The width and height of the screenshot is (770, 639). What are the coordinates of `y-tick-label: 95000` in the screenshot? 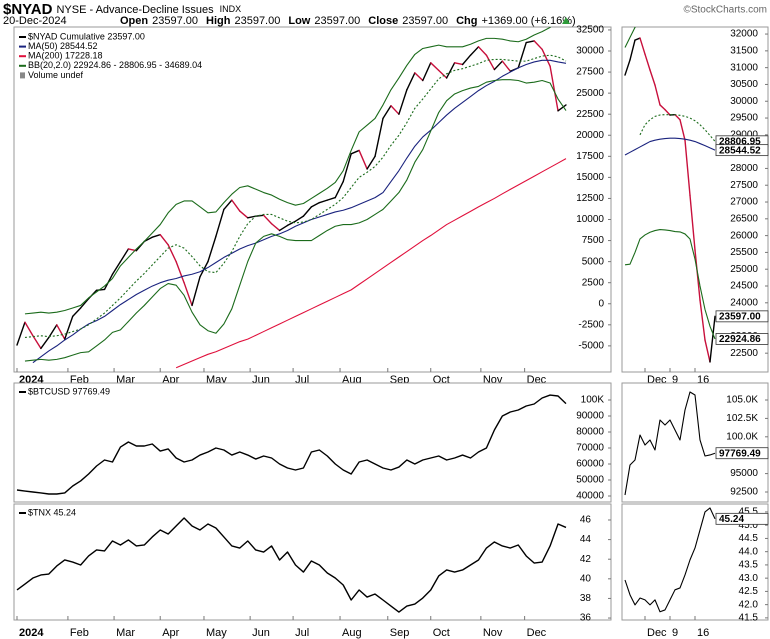 It's located at (744, 473).